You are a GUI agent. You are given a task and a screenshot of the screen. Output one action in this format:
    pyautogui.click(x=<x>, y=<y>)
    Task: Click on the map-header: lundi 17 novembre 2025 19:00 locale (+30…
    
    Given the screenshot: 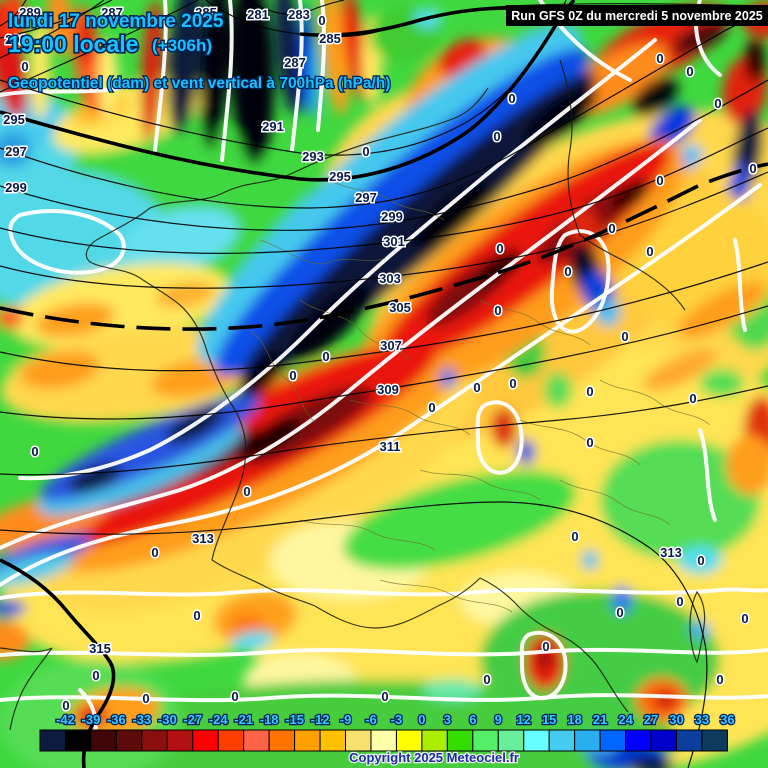 What is the action you would take?
    pyautogui.click(x=198, y=52)
    